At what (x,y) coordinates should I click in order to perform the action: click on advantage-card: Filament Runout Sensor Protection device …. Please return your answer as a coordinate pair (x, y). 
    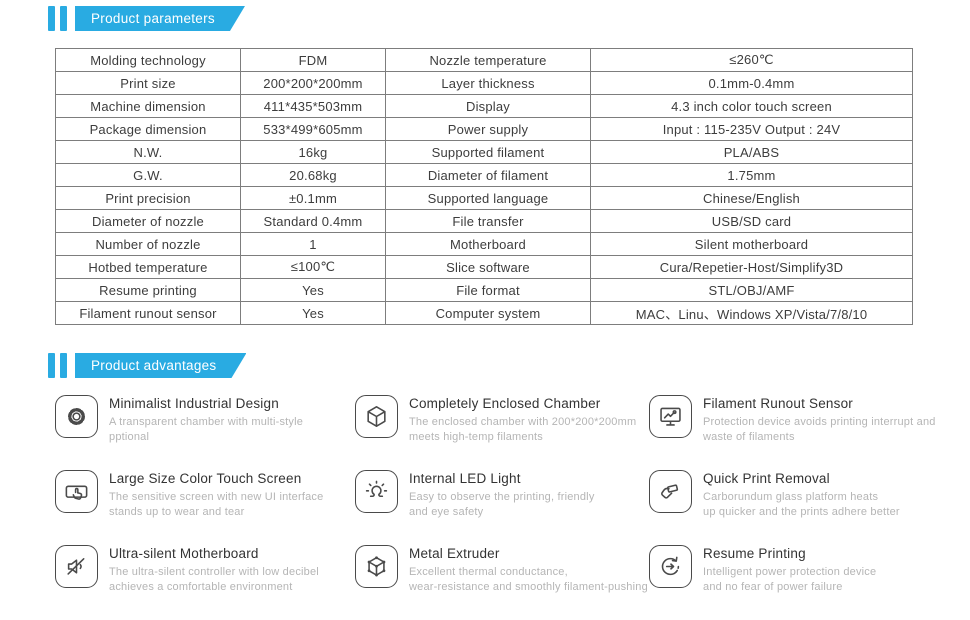
    Looking at the image, I should click on (809, 432).